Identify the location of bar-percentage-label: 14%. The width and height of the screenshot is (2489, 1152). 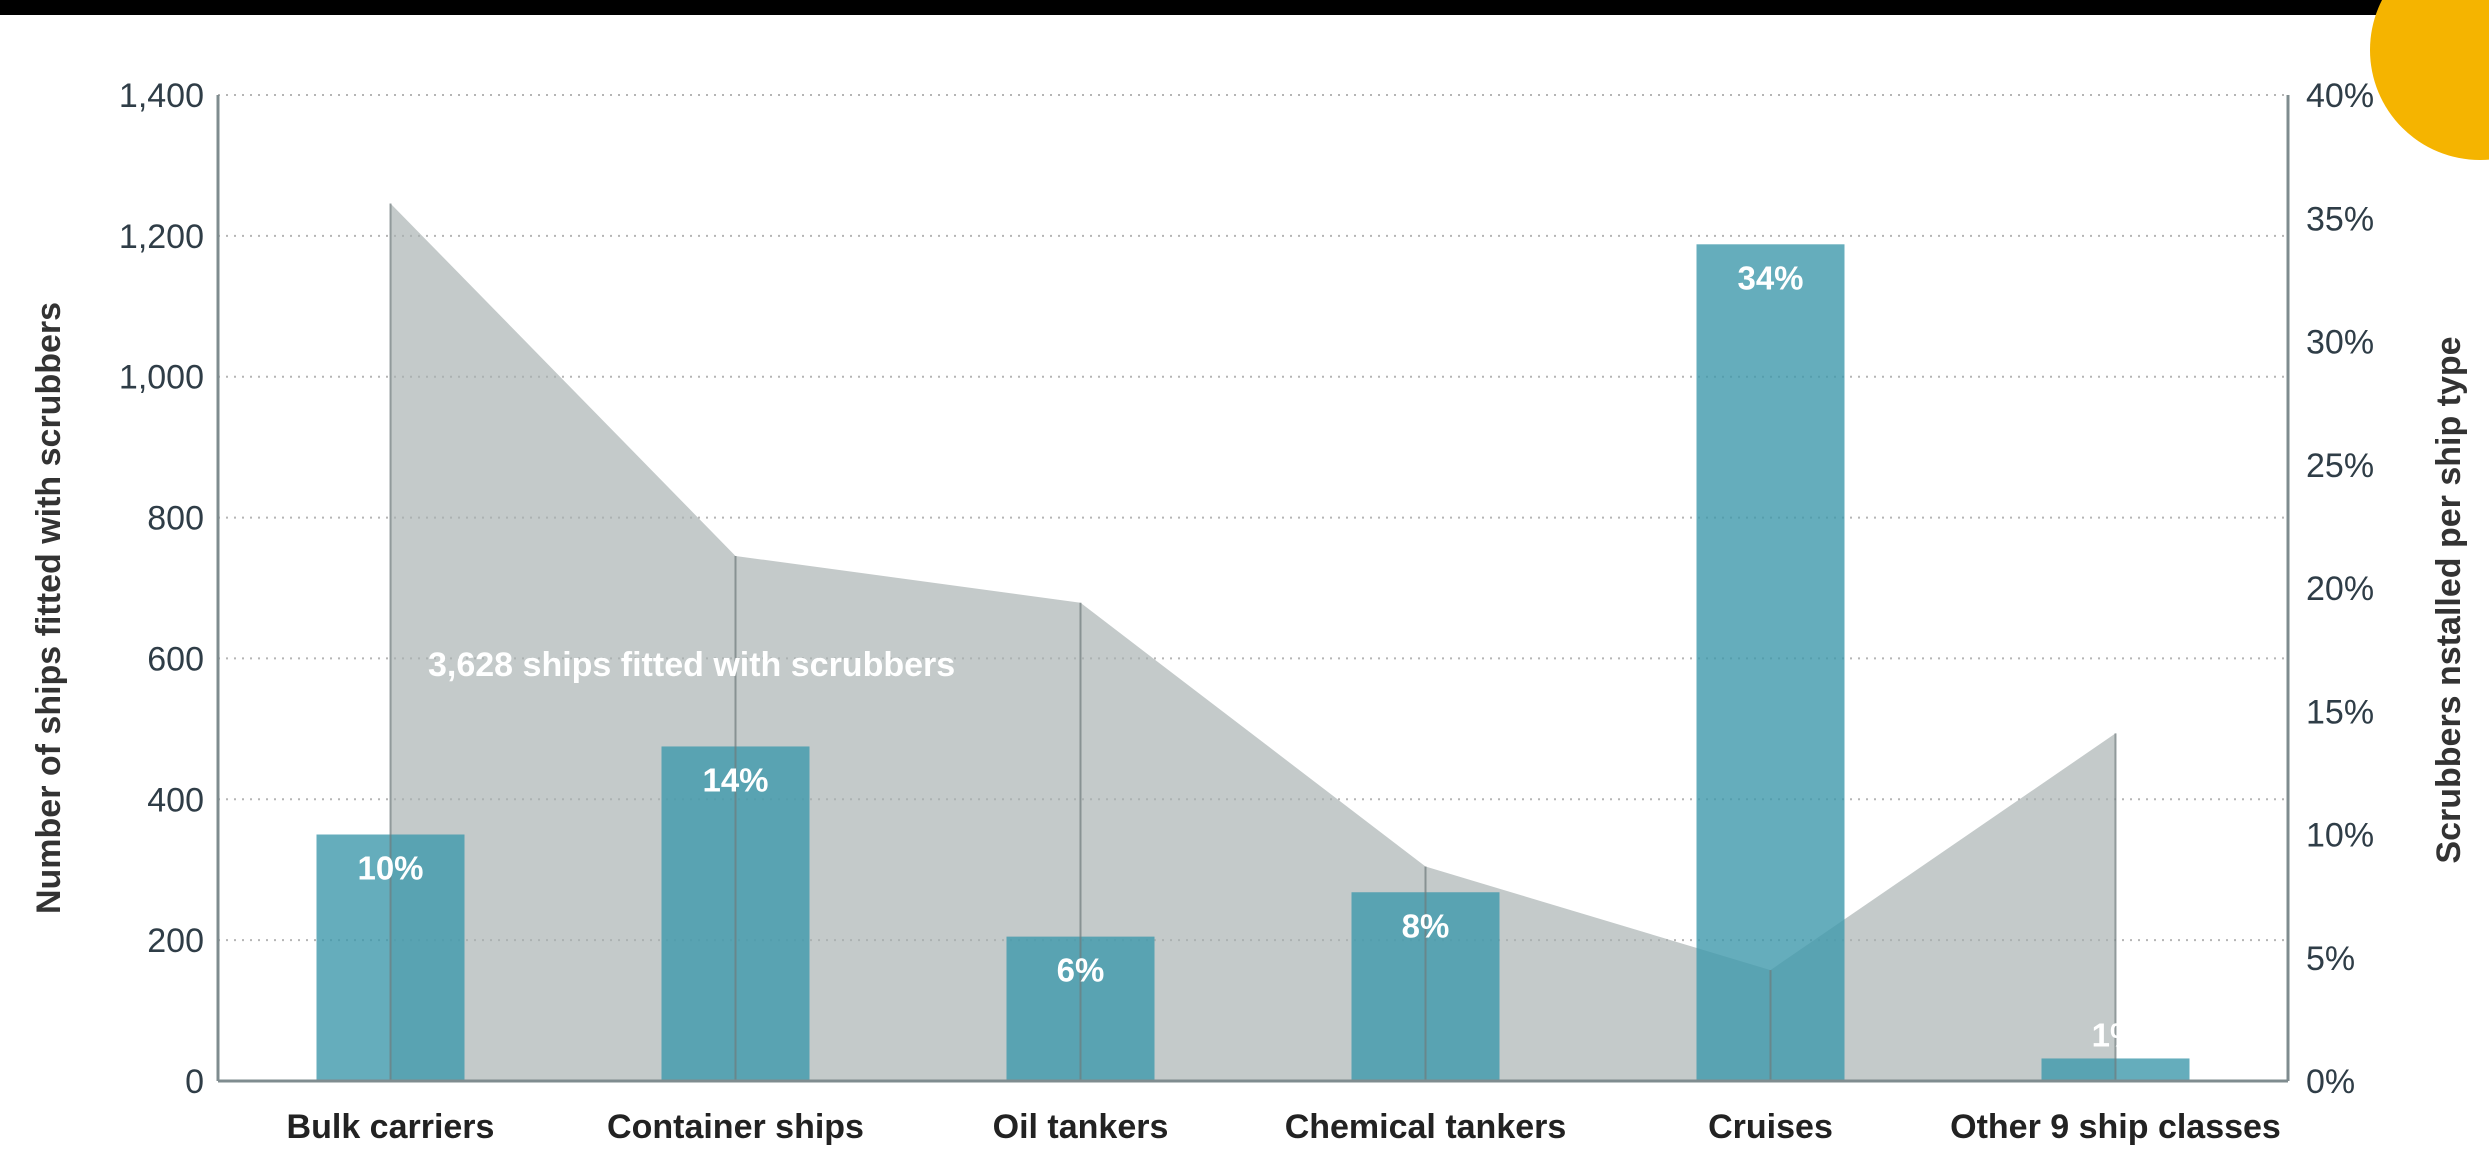
(735, 779).